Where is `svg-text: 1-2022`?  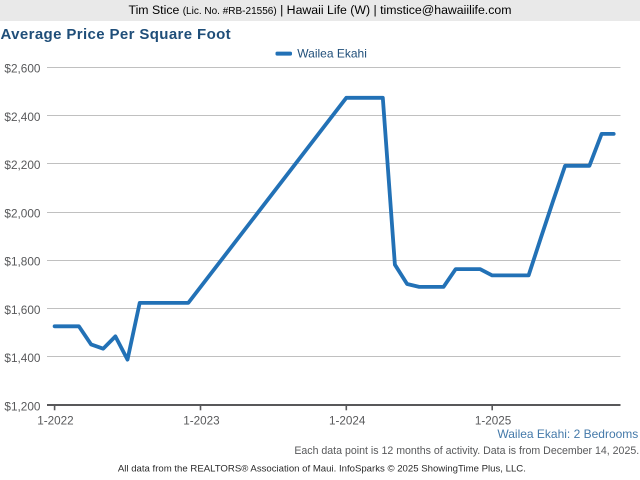 svg-text: 1-2022 is located at coordinates (55, 420).